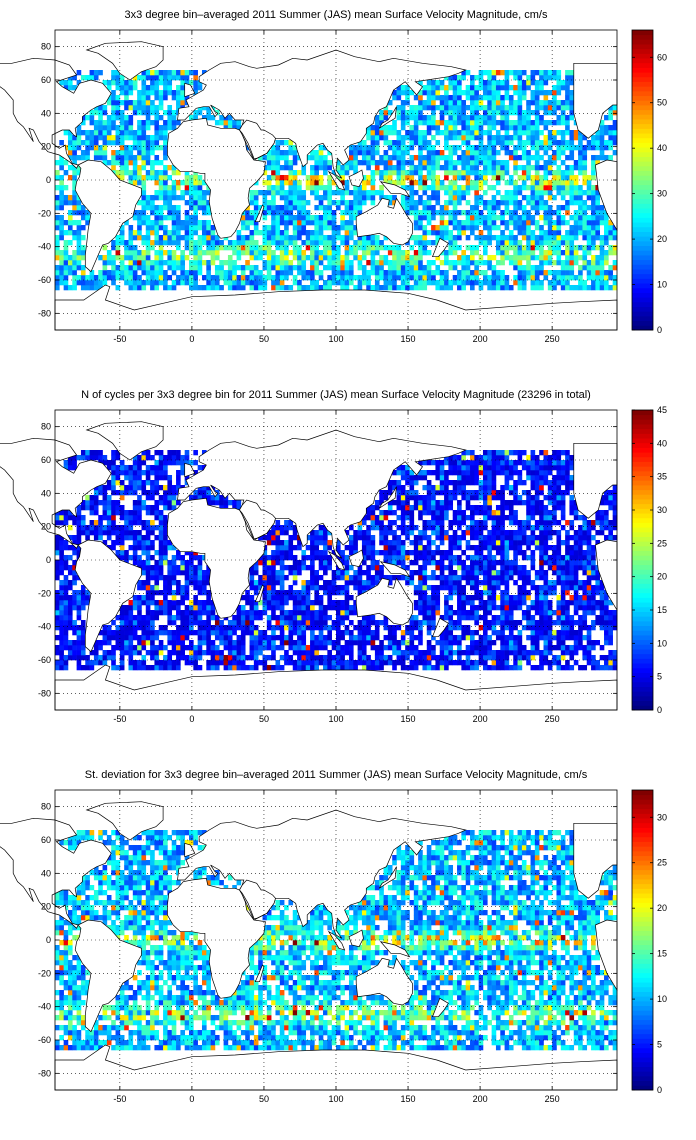  What do you see at coordinates (662, 57) in the screenshot?
I see `colorbar-tick-label: 60` at bounding box center [662, 57].